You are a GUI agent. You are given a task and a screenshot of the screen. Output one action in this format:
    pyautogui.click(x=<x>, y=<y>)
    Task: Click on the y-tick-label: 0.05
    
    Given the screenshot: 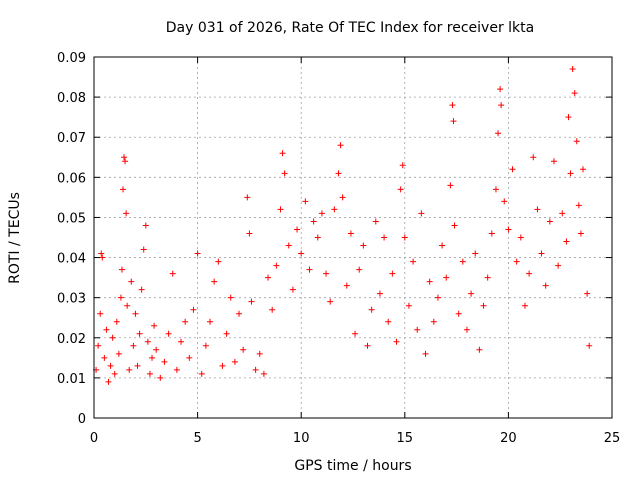 What is the action you would take?
    pyautogui.click(x=71, y=218)
    